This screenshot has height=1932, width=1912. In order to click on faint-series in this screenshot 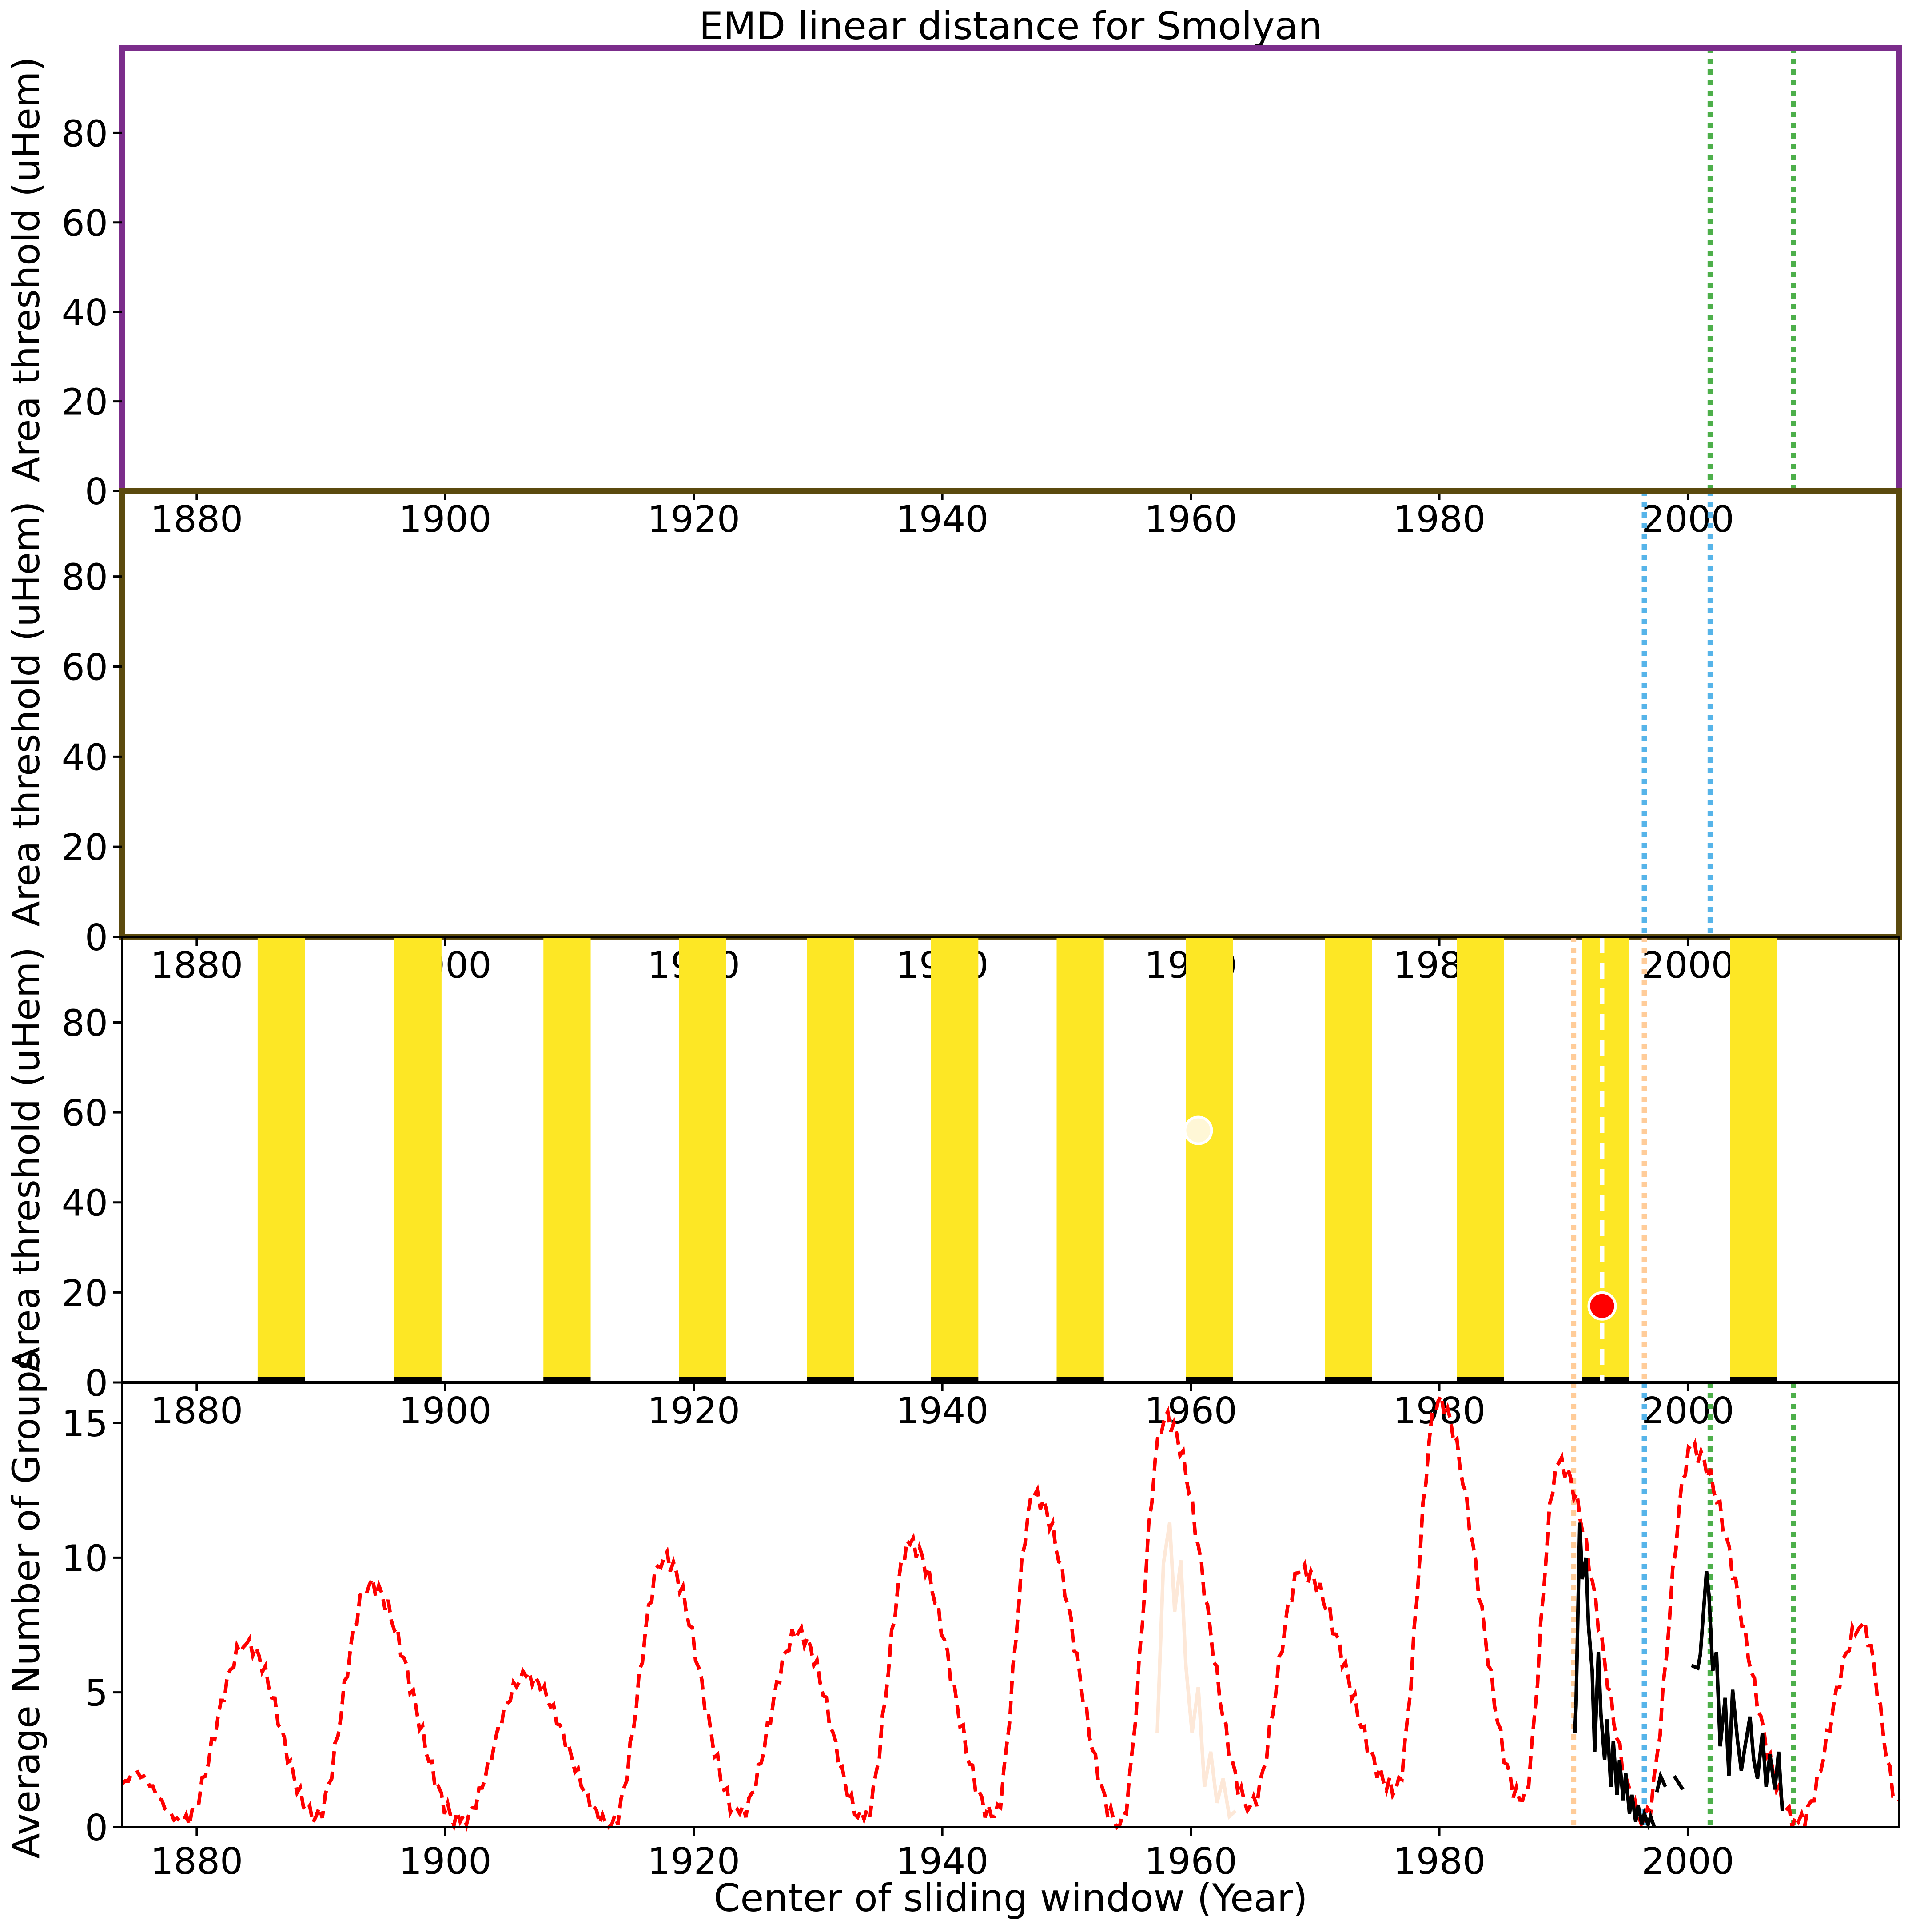, I will do `click(1196, 1671)`.